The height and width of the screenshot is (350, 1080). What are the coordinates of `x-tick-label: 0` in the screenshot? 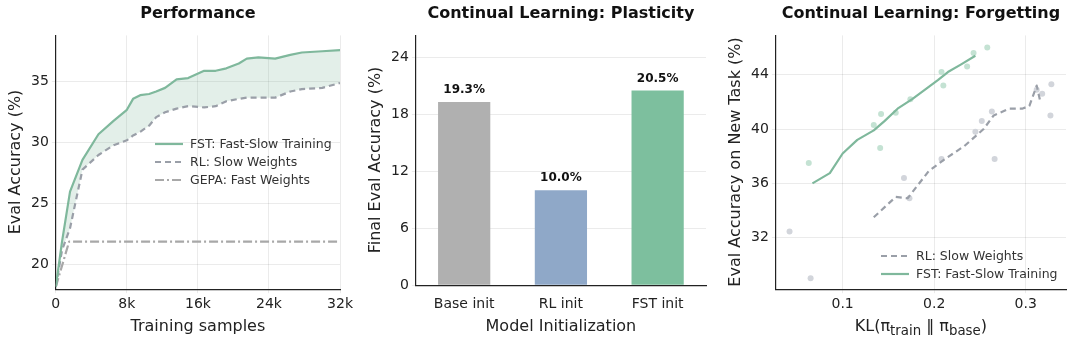 It's located at (56, 303).